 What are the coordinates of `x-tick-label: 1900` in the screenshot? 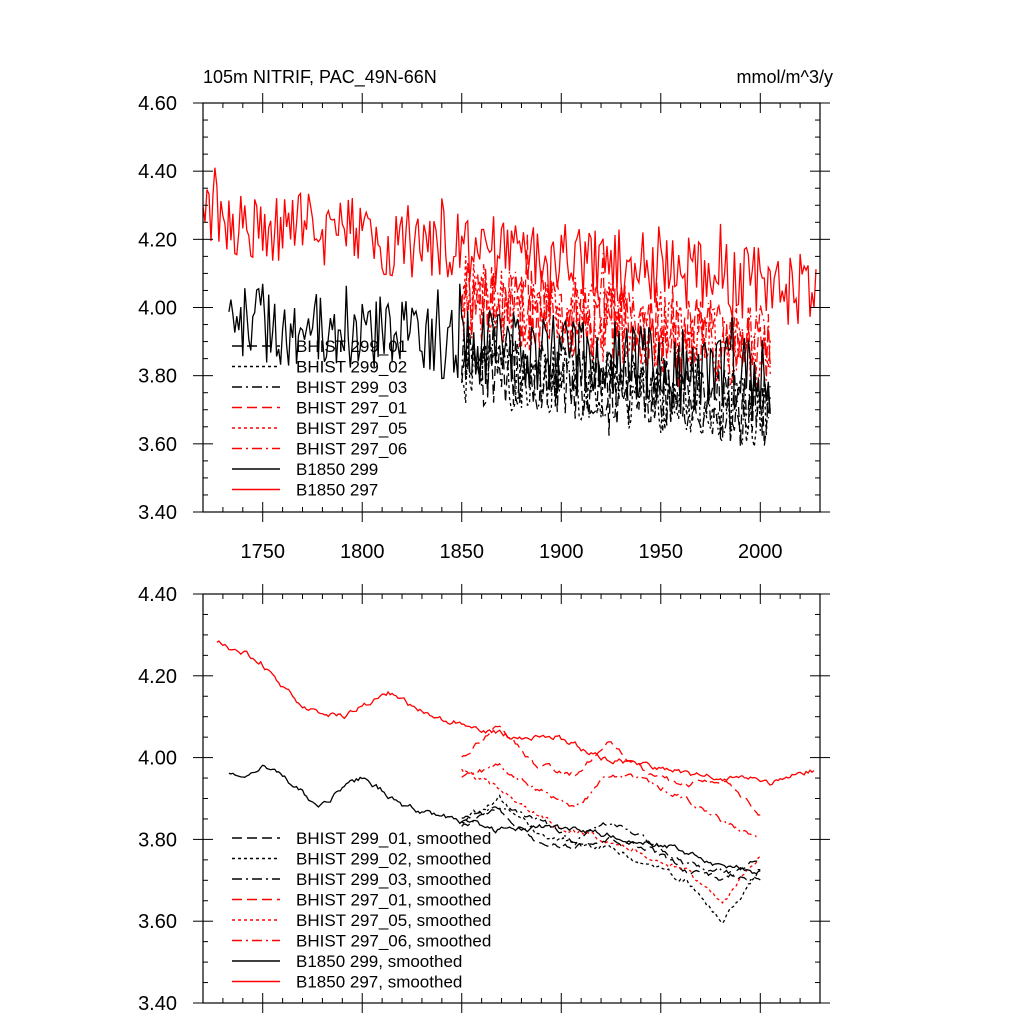 It's located at (561, 552).